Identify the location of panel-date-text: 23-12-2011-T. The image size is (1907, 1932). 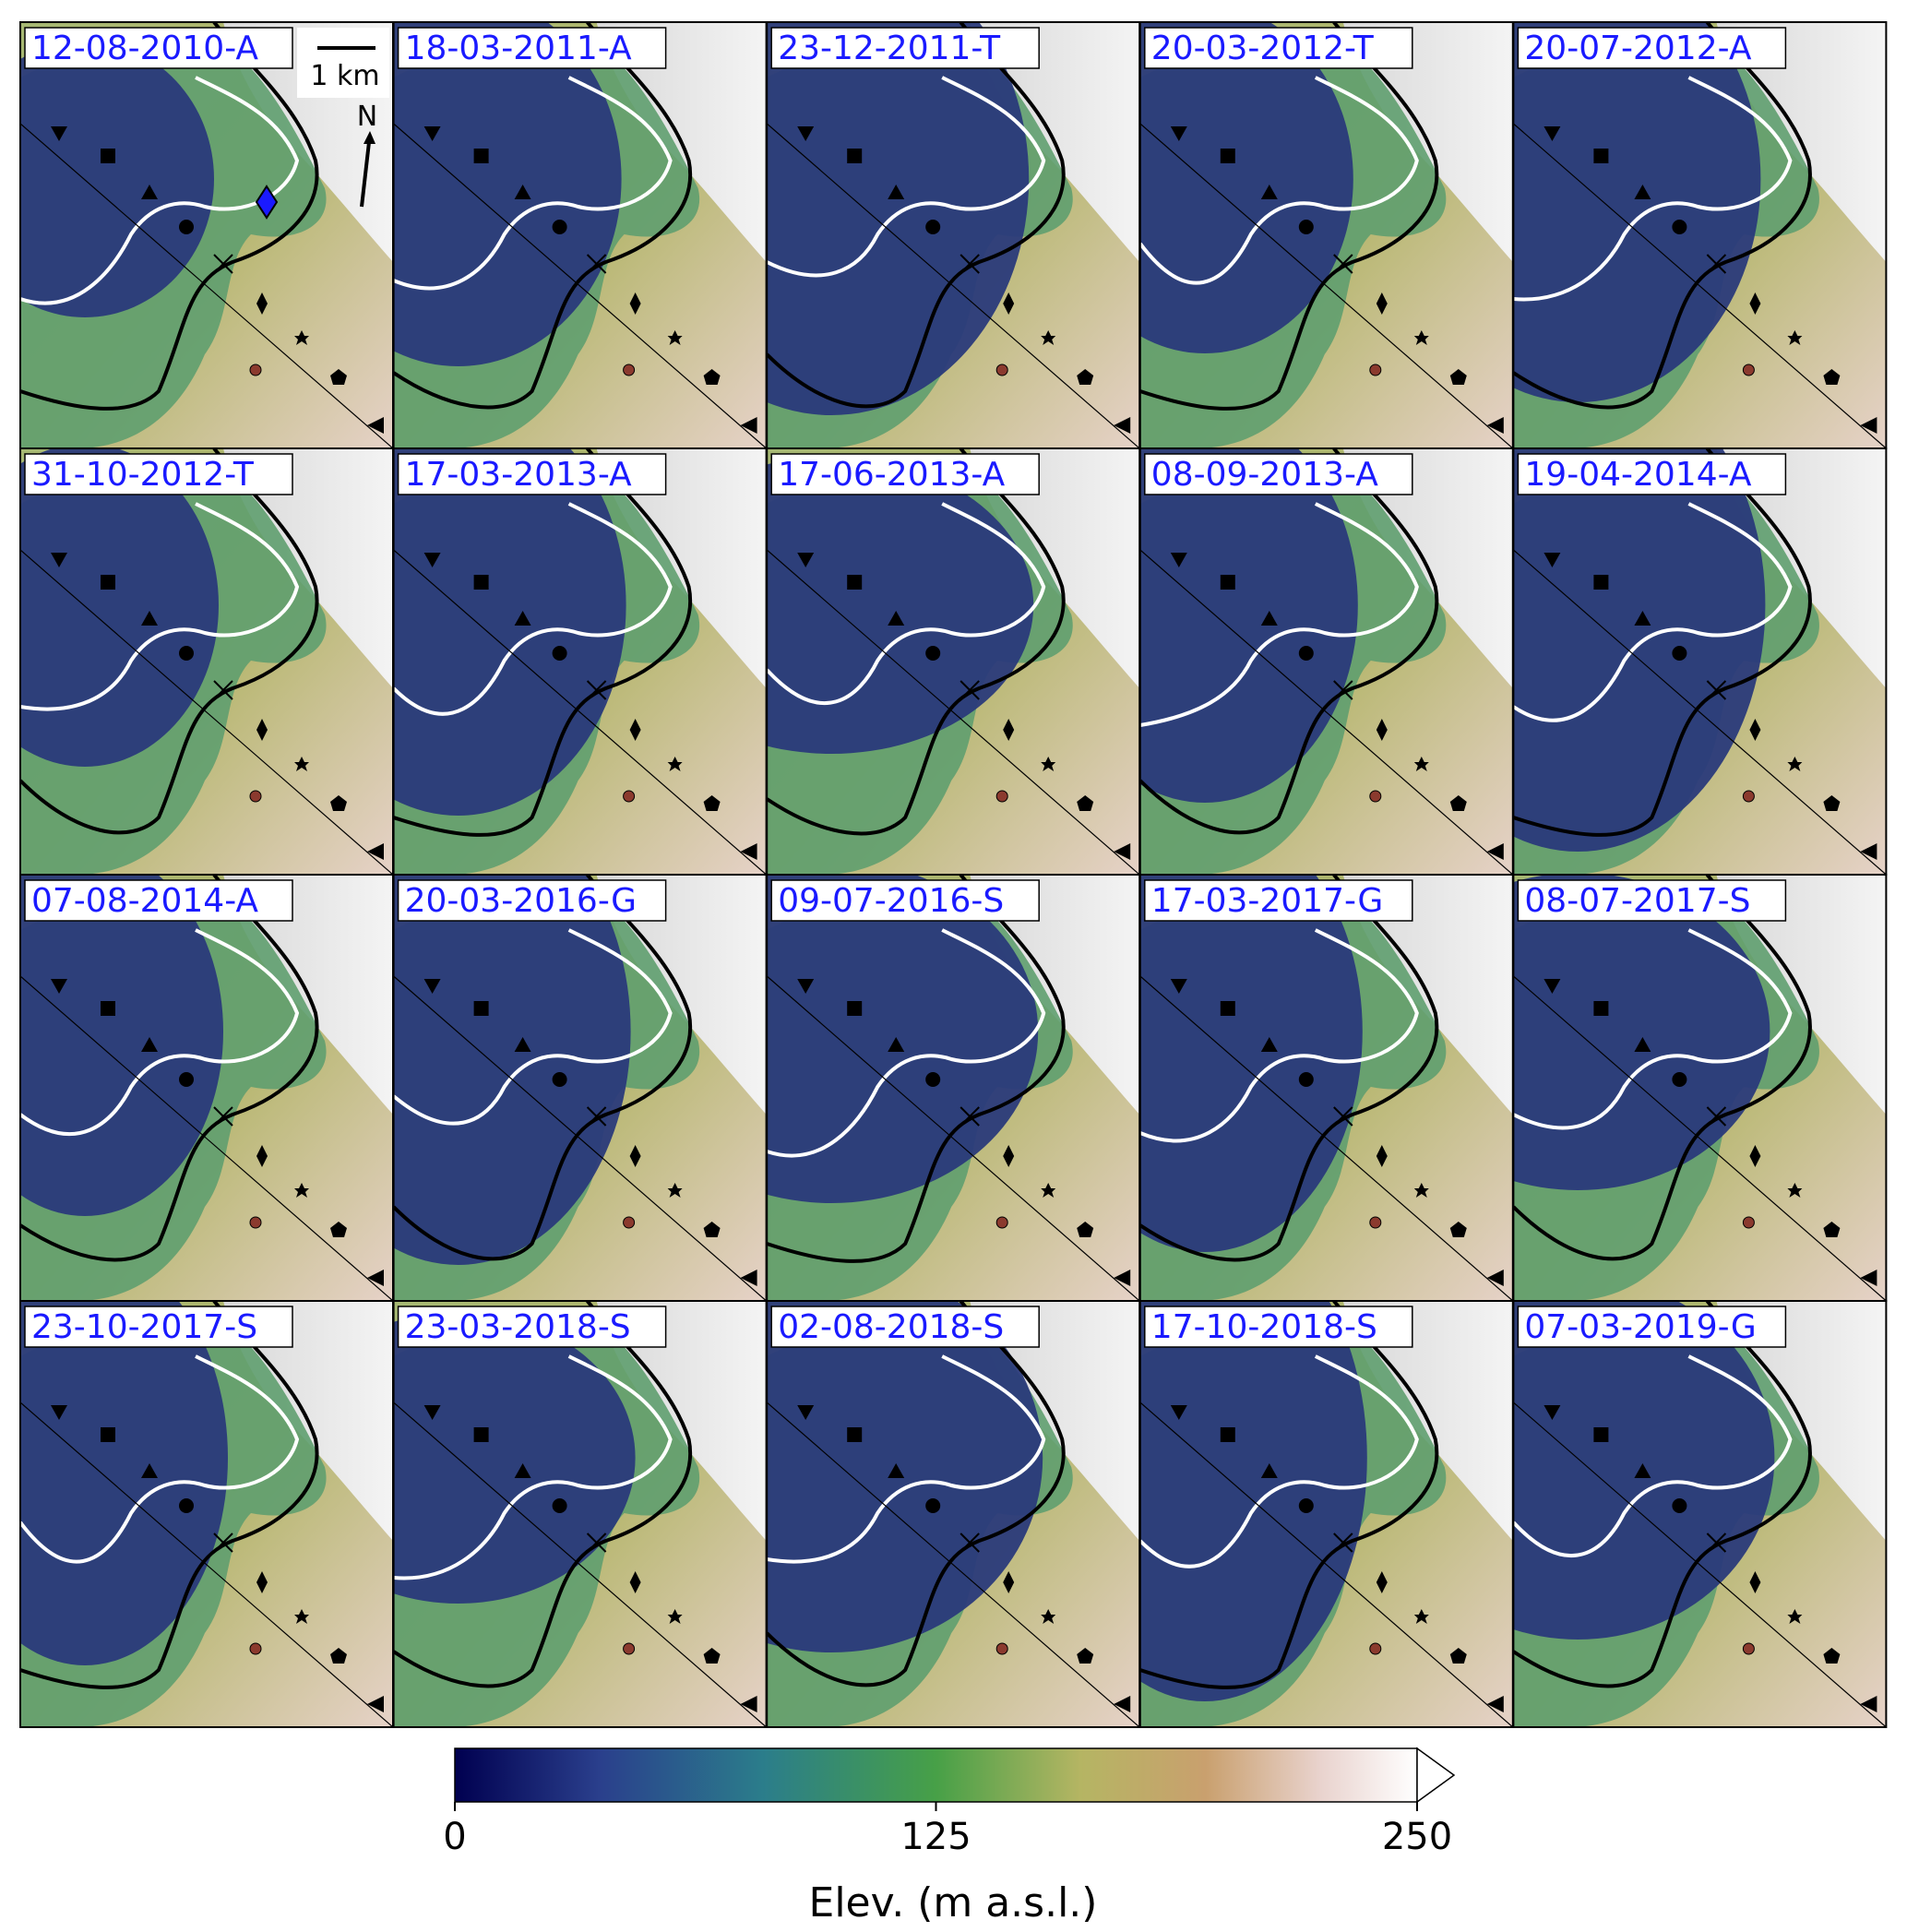
(889, 48).